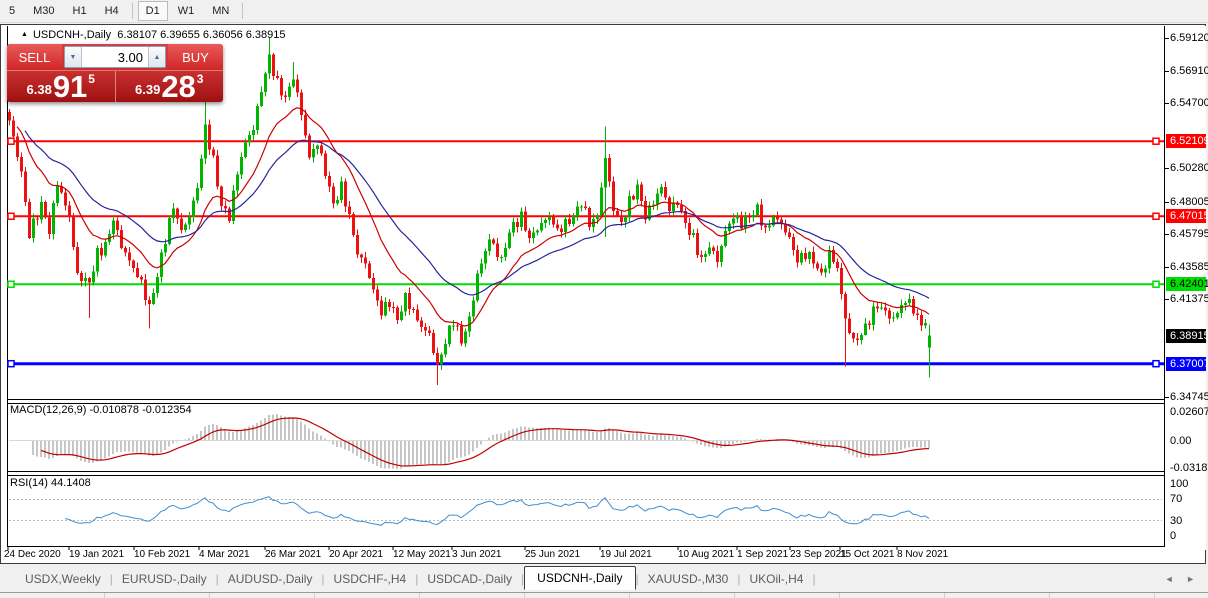 This screenshot has height=598, width=1208. Describe the element at coordinates (422, 554) in the screenshot. I see `date-label: 12 May 2021` at that location.